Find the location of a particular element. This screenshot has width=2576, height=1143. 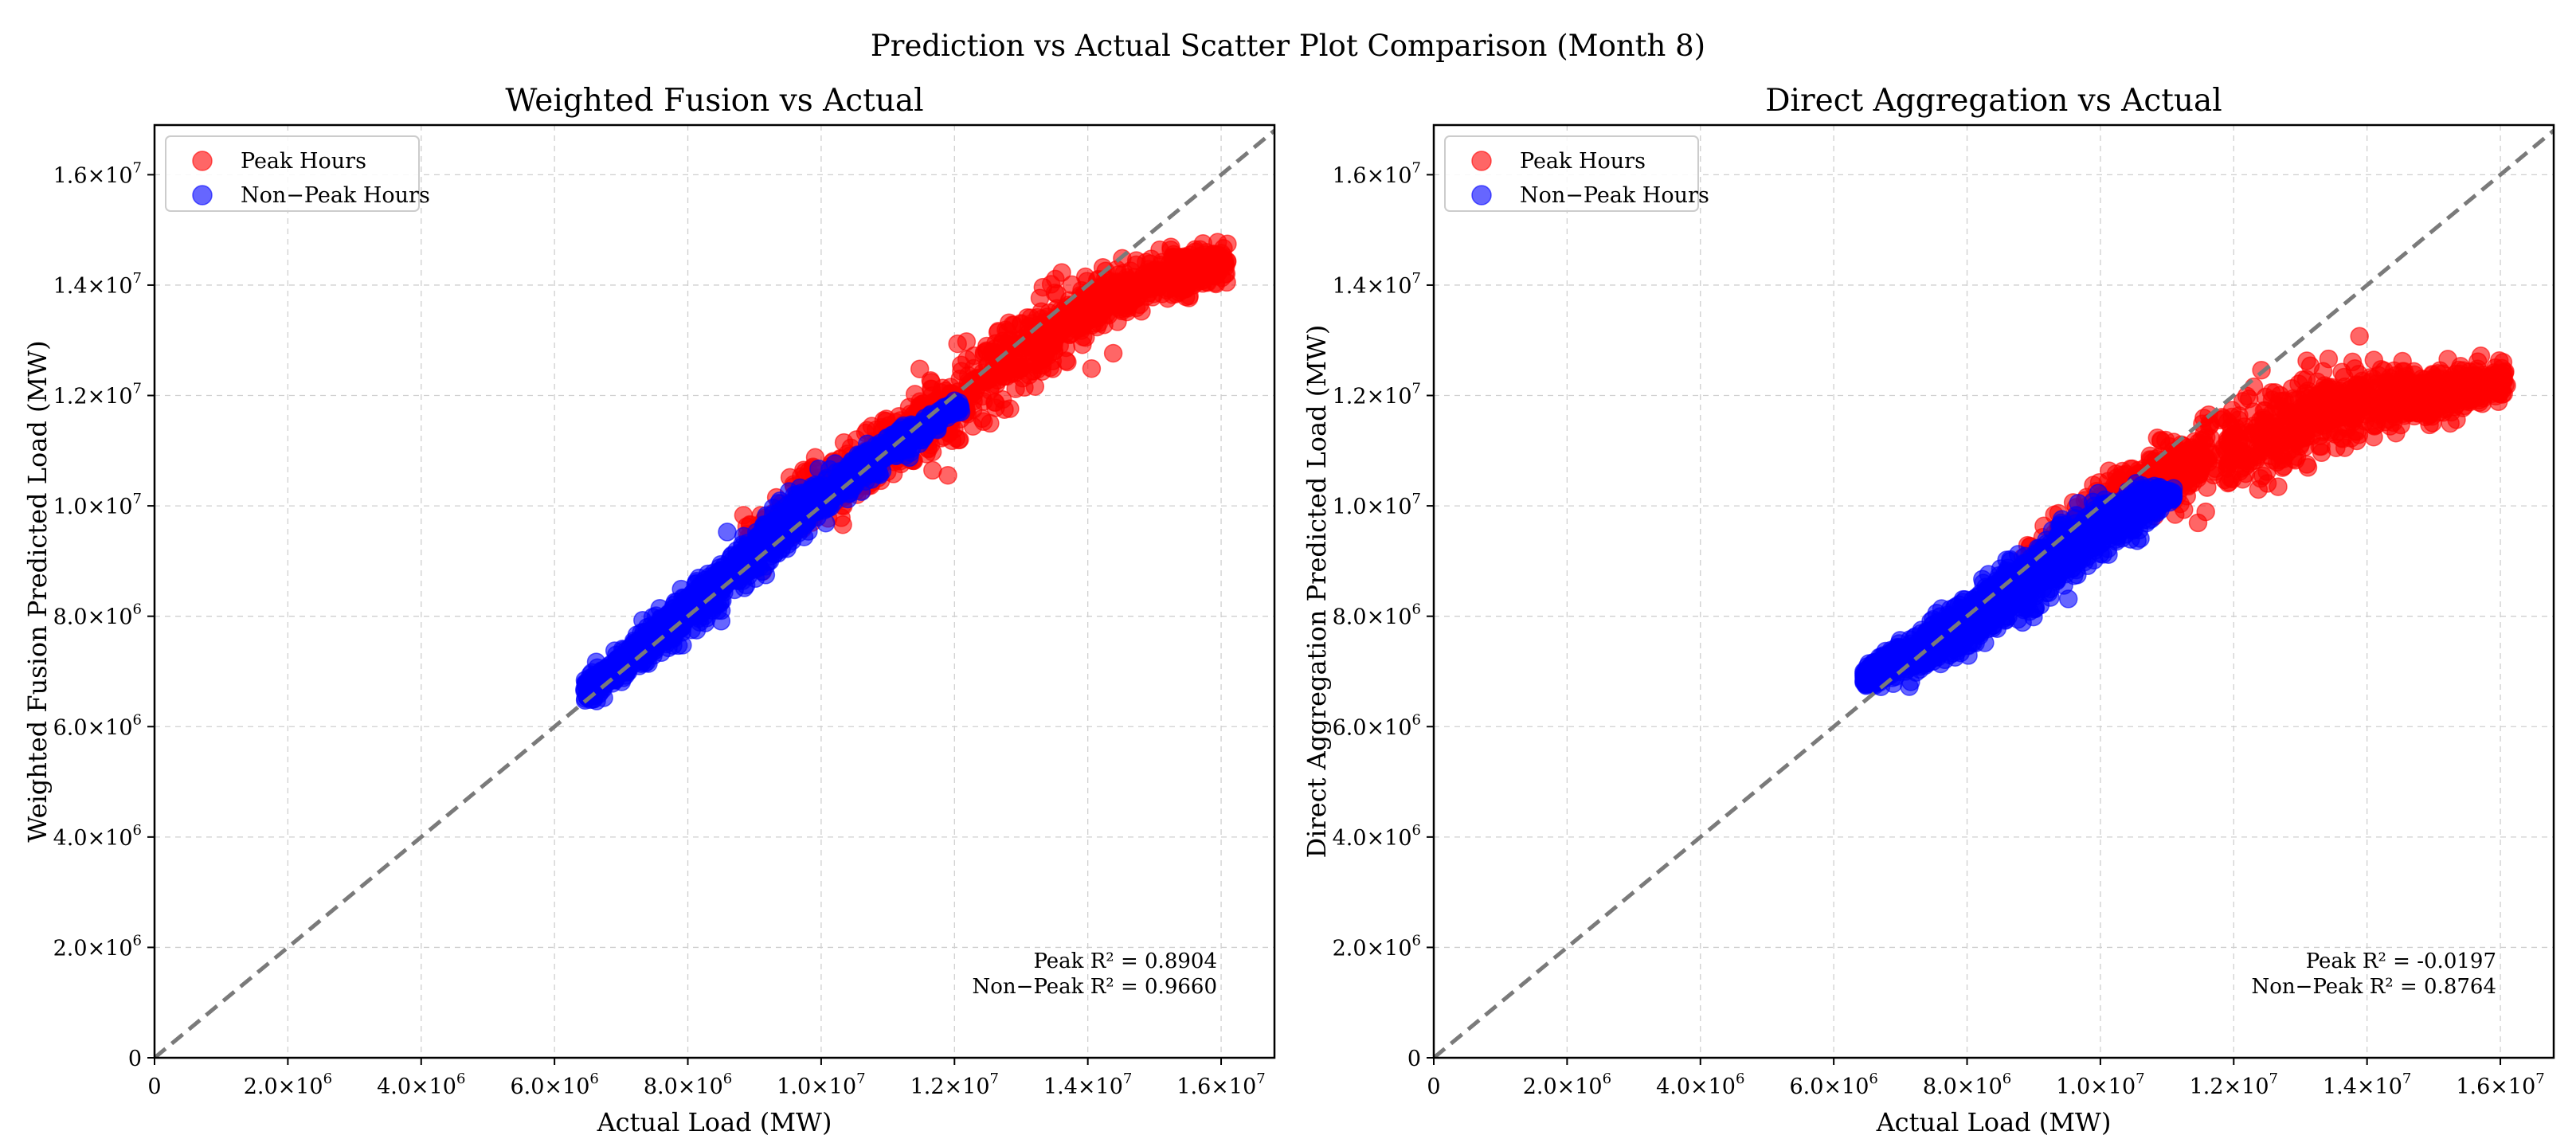

y-tick-label: 1.0×10⁷ is located at coordinates (97, 505).